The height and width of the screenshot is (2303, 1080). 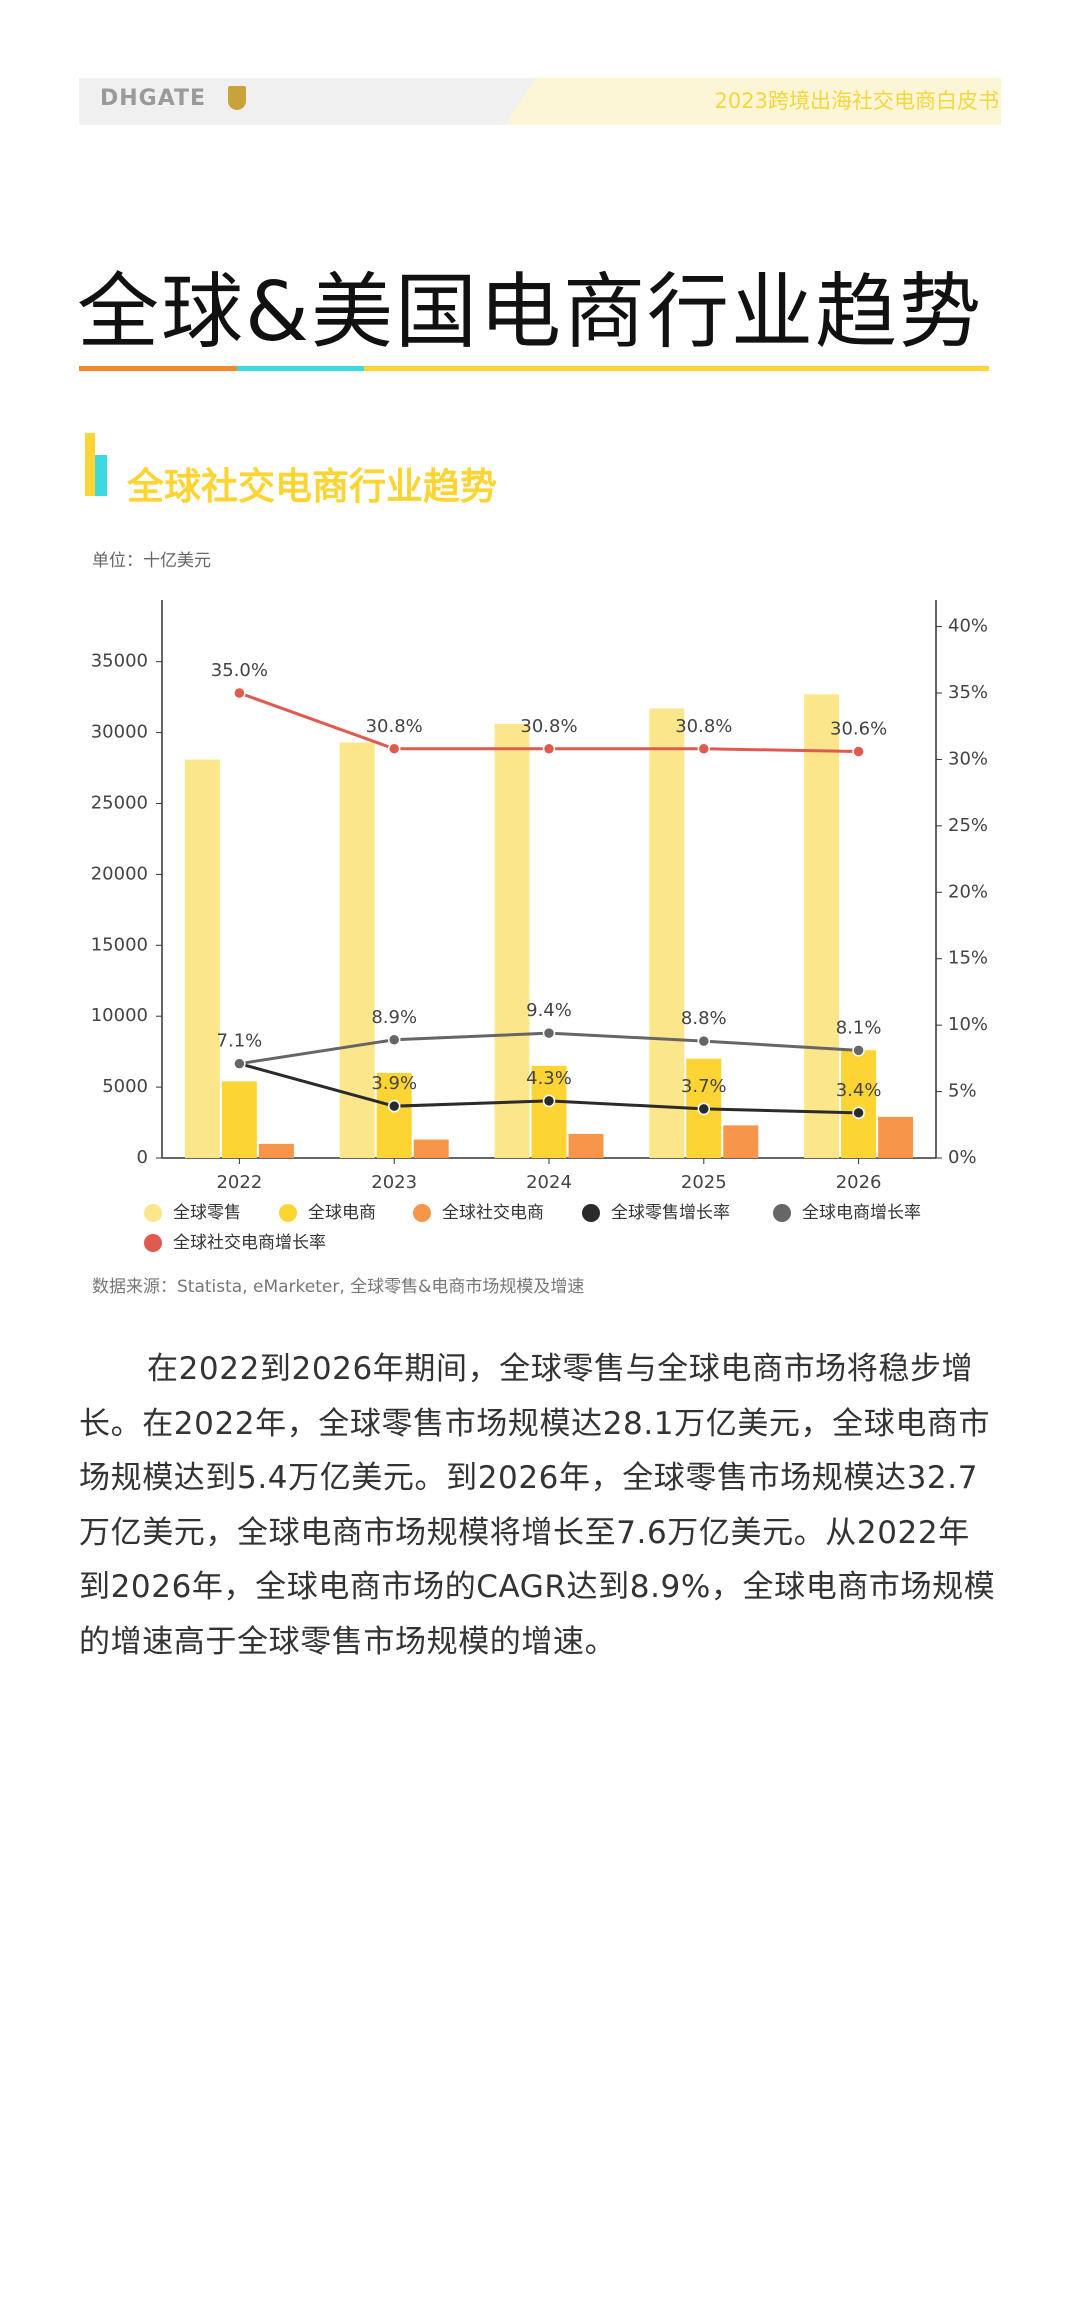 I want to click on x-tick-label: 2025, so click(x=704, y=1182).